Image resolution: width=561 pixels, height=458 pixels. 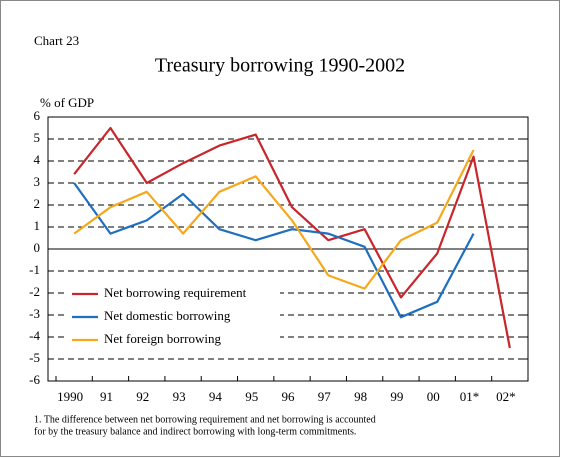 I want to click on y-tick-label: -2, so click(x=34, y=291).